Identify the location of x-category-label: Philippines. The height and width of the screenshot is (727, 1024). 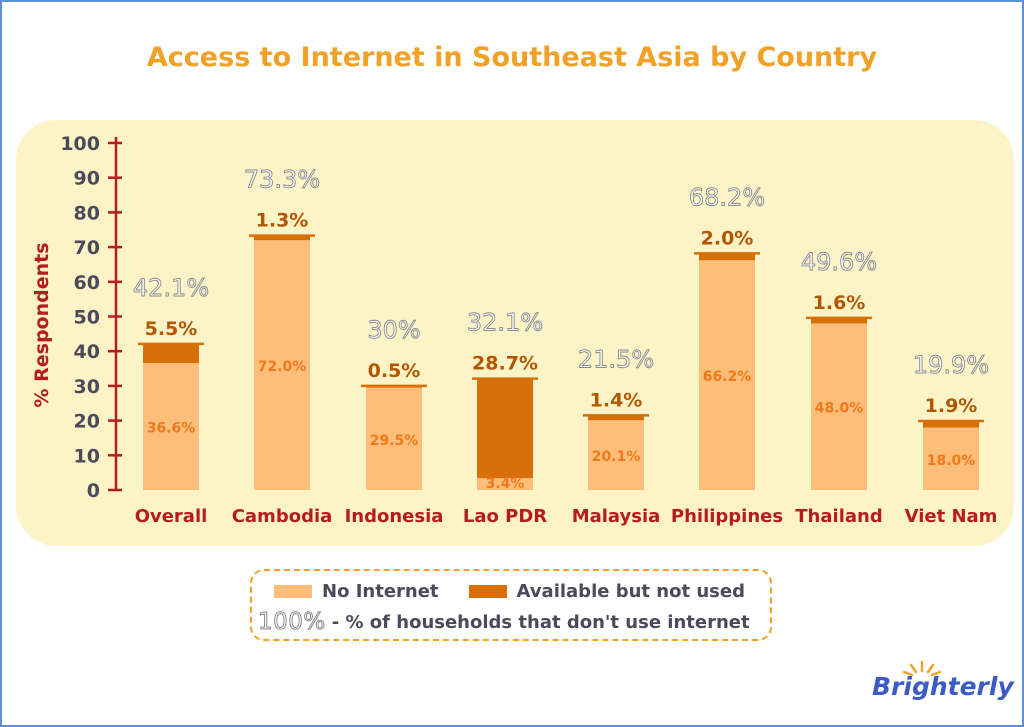
(727, 516).